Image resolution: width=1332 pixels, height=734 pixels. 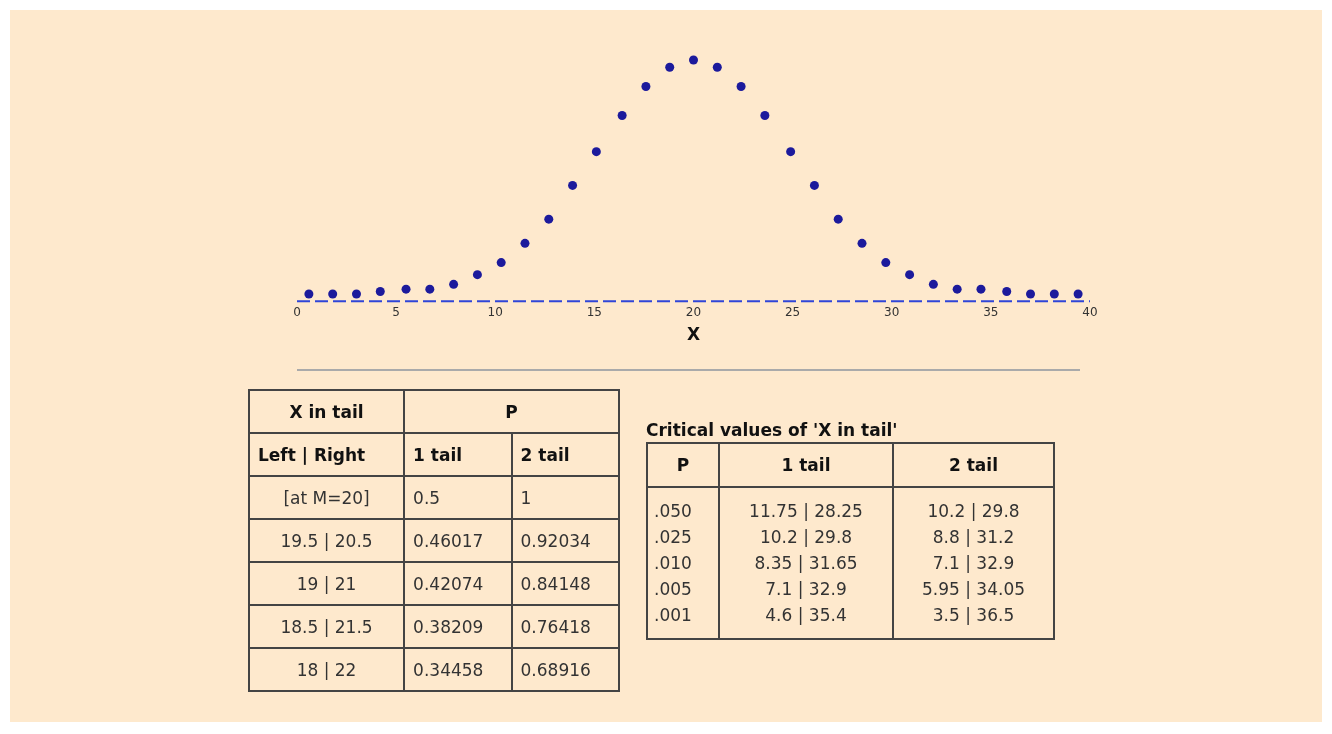 What do you see at coordinates (458, 626) in the screenshot?
I see `text: 0.38209` at bounding box center [458, 626].